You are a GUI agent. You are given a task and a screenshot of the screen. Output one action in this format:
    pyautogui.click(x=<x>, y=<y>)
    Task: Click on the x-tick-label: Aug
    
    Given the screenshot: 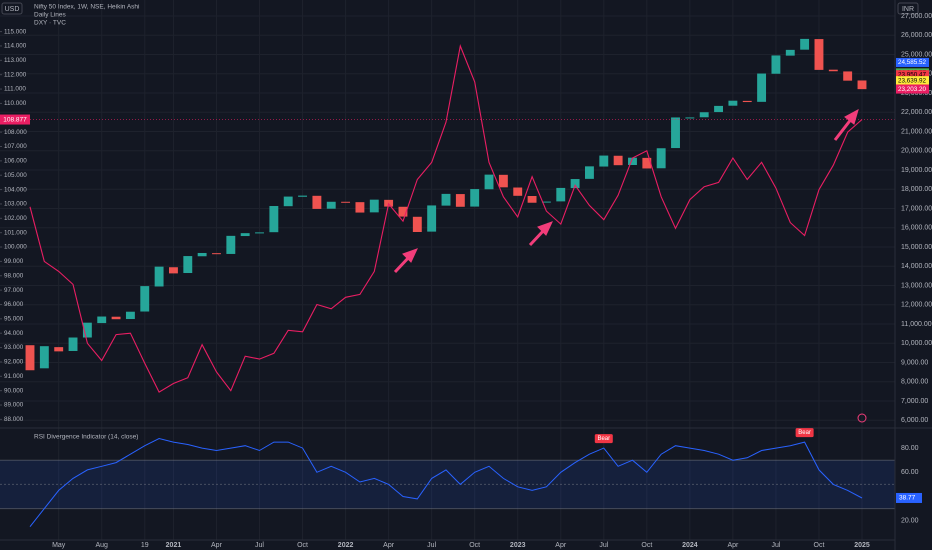 What is the action you would take?
    pyautogui.click(x=101, y=545)
    